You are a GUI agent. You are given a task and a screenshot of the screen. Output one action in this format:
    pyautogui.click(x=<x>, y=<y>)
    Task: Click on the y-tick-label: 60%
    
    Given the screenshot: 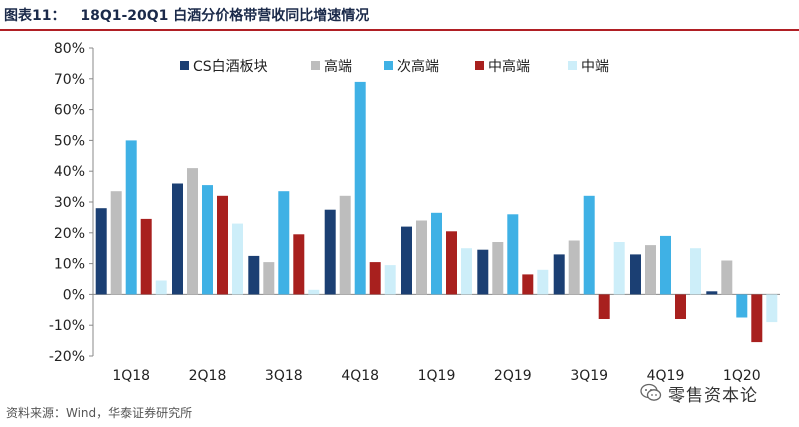 What is the action you would take?
    pyautogui.click(x=69, y=111)
    